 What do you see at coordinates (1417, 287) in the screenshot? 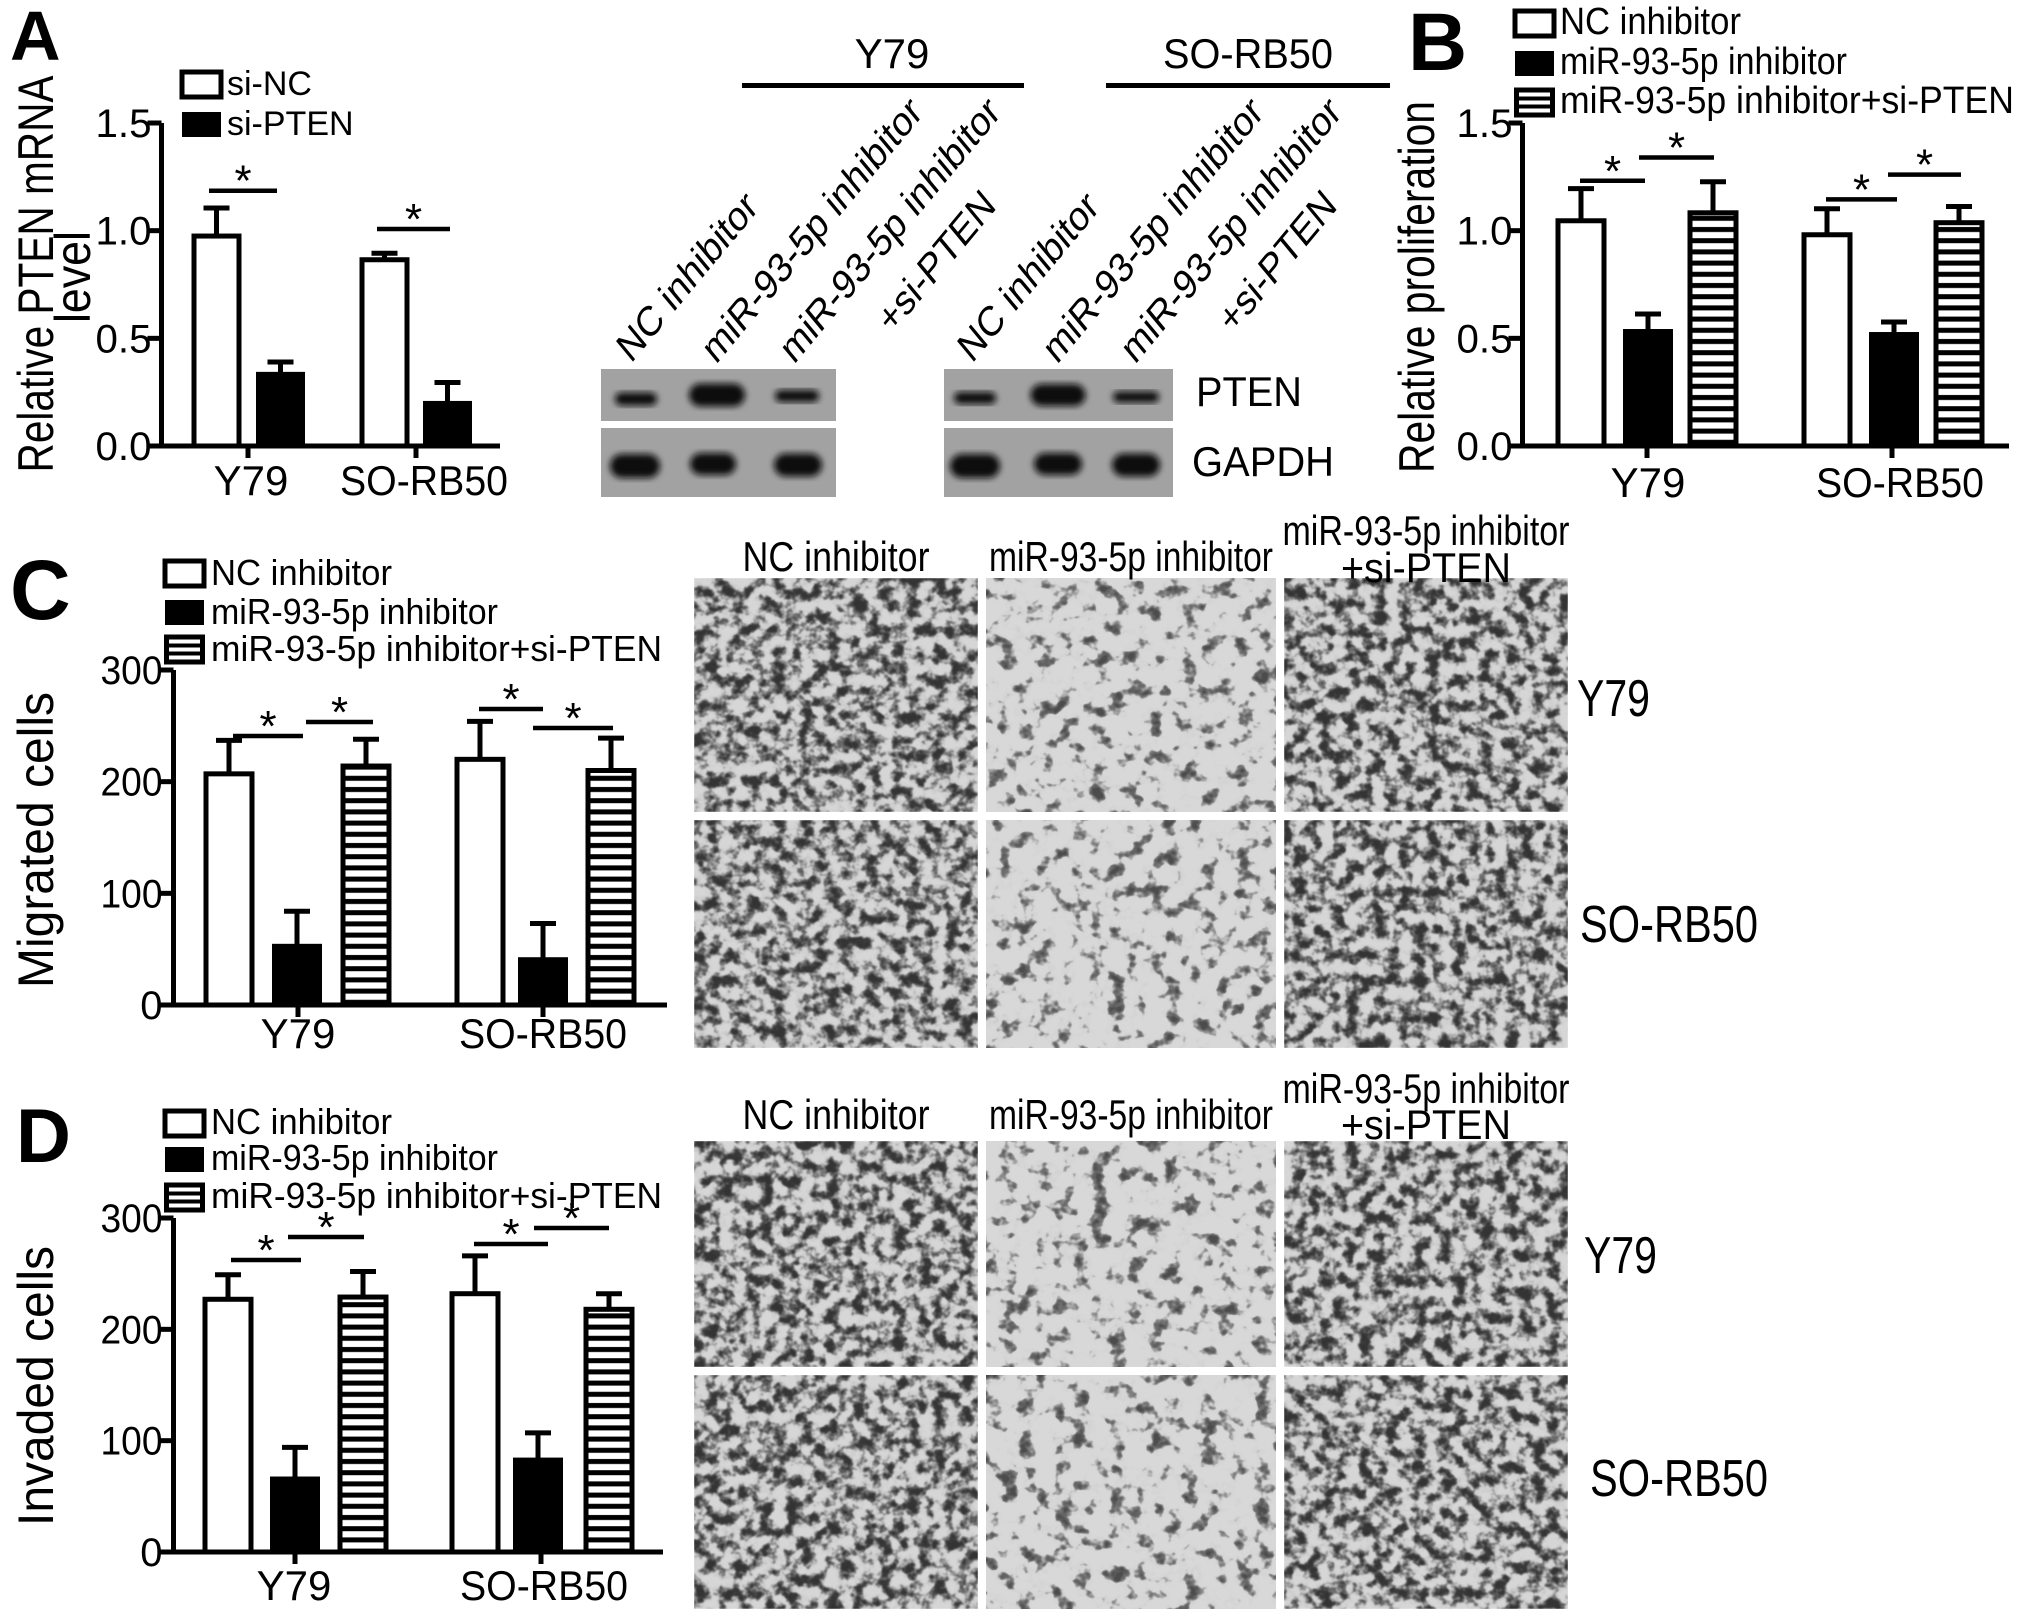
I see `svg-text: Relative proliferation` at bounding box center [1417, 287].